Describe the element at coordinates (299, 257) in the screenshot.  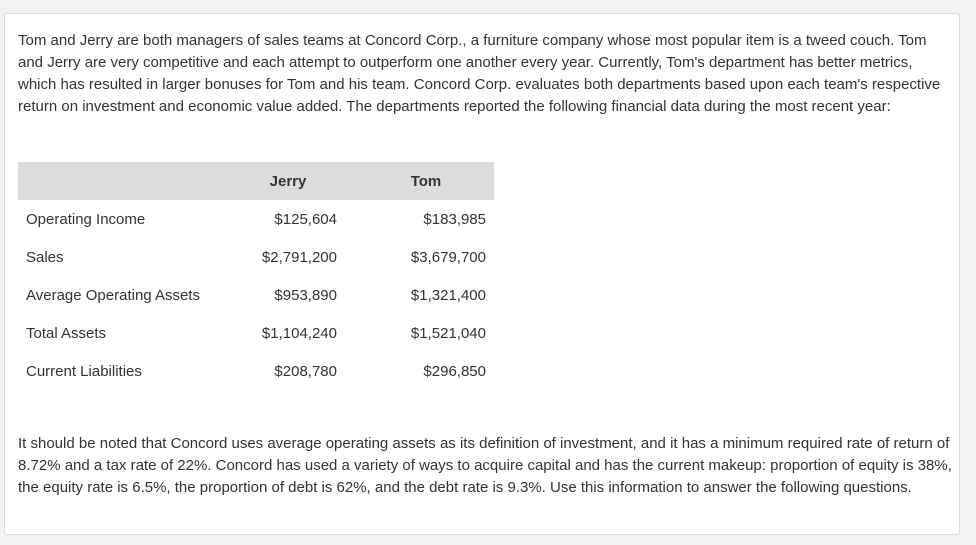
I see `jerry-value: $2,791,200` at that location.